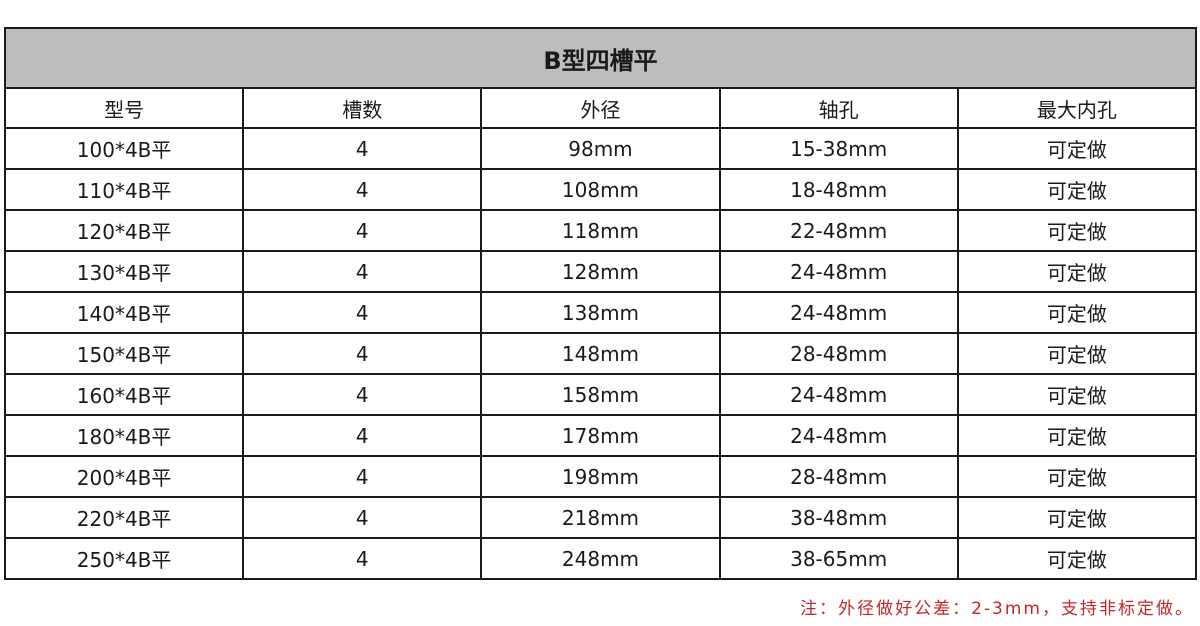 The image size is (1200, 626). I want to click on col-header-max-bore: 最大内孔, so click(1077, 108).